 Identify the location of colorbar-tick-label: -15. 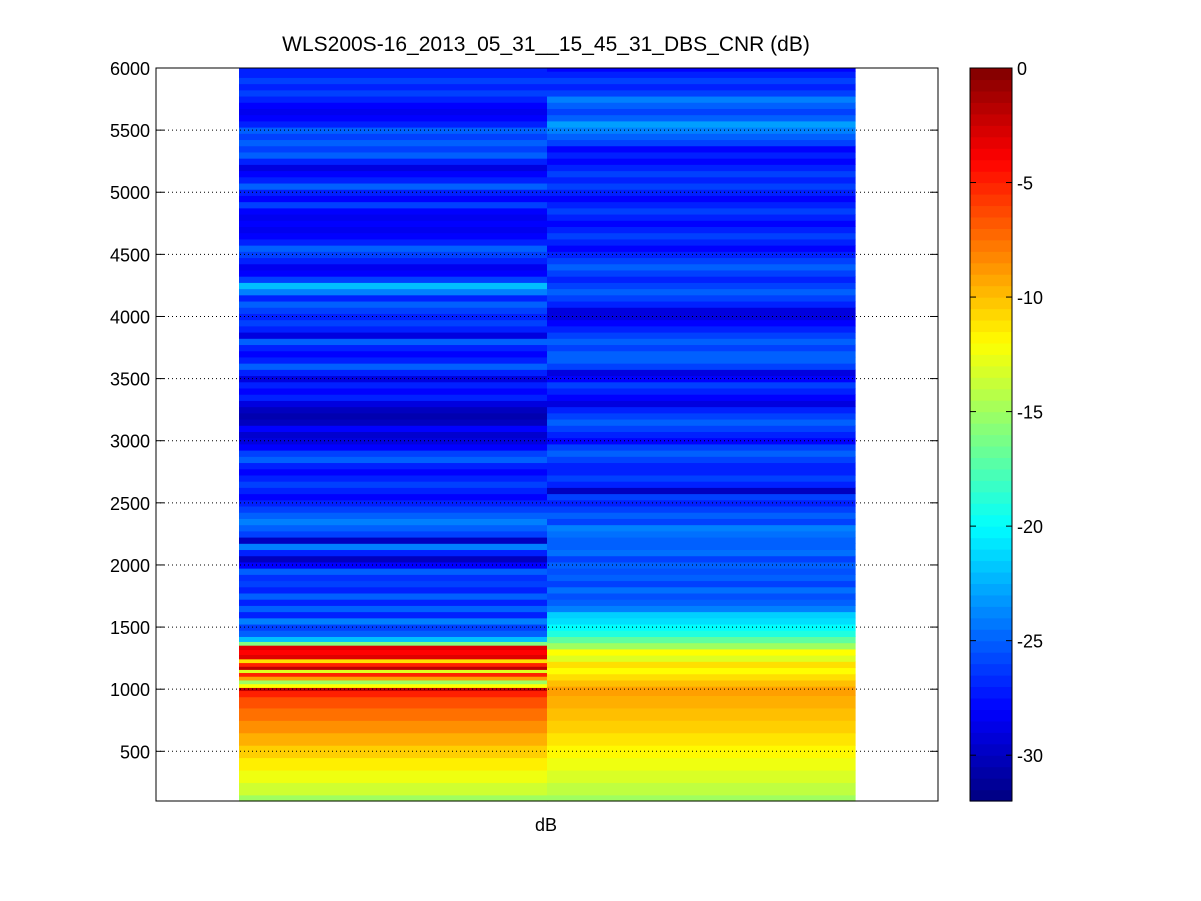
(1030, 413).